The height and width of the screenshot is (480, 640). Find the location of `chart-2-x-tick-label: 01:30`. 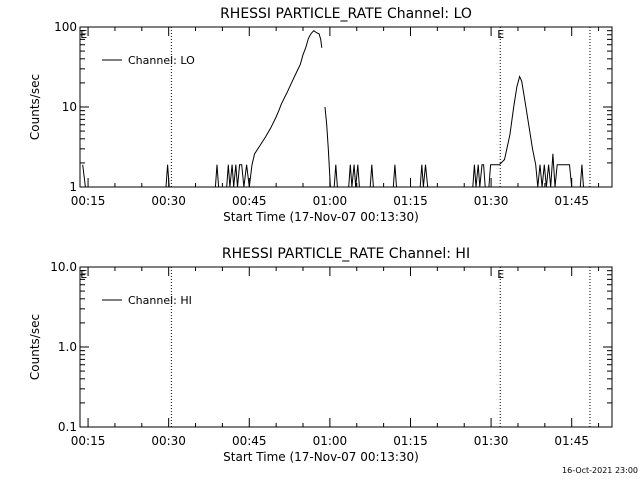

chart-2-x-tick-label: 01:30 is located at coordinates (491, 441).